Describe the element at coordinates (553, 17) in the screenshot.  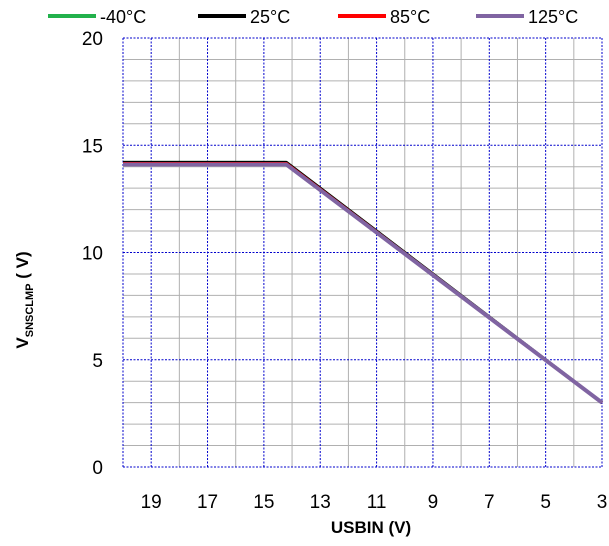
I see `legend-label-3: 125°C` at that location.